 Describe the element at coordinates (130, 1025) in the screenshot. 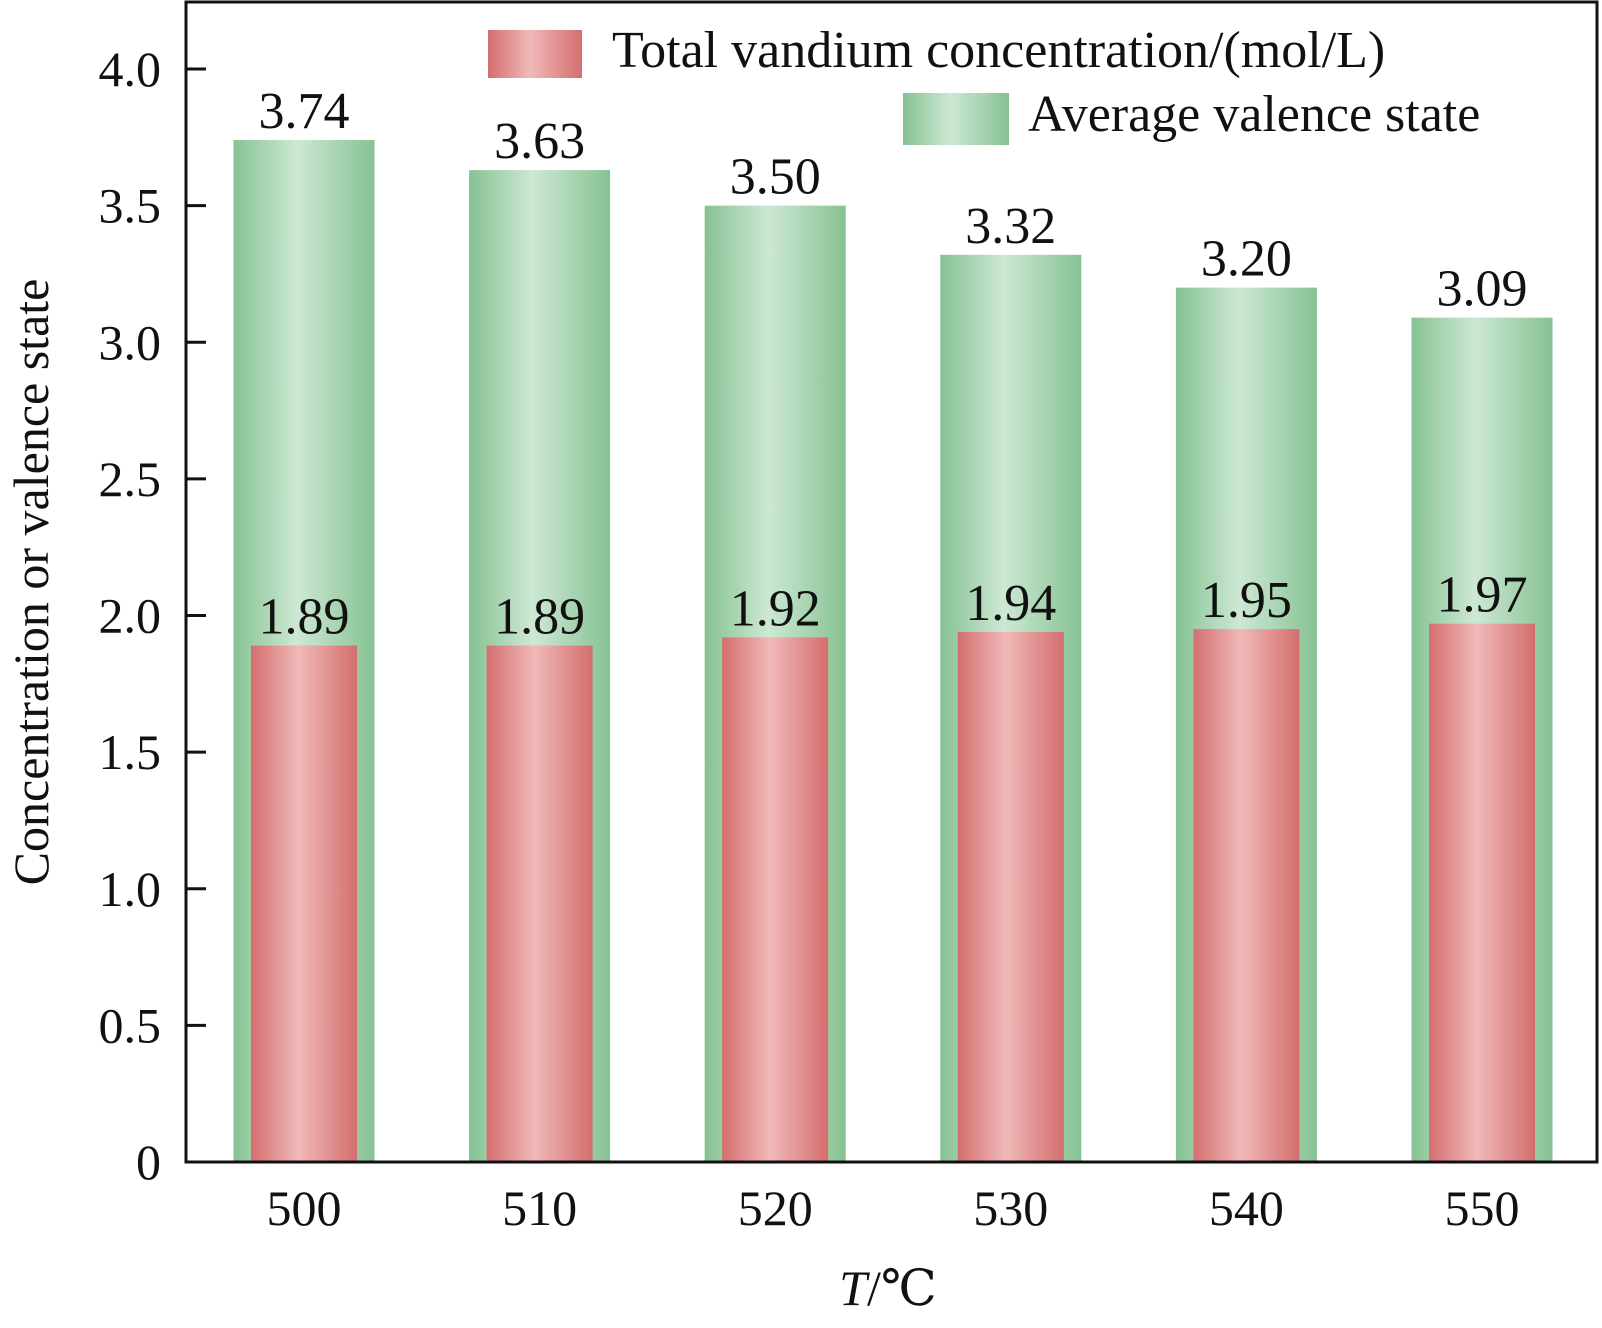

I see `y-tick-label: 0.5` at that location.